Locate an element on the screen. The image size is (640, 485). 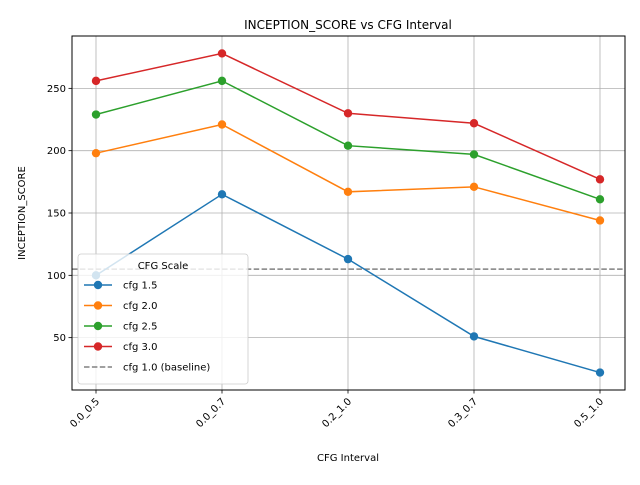
y-axis-label: INCEPTION_SCORE is located at coordinates (22, 213).